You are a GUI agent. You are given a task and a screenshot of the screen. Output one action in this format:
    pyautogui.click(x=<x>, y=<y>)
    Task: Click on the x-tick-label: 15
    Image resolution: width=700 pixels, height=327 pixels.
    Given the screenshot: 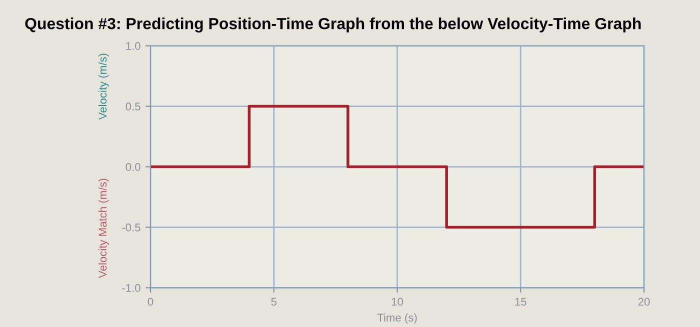 What is the action you would take?
    pyautogui.click(x=520, y=302)
    